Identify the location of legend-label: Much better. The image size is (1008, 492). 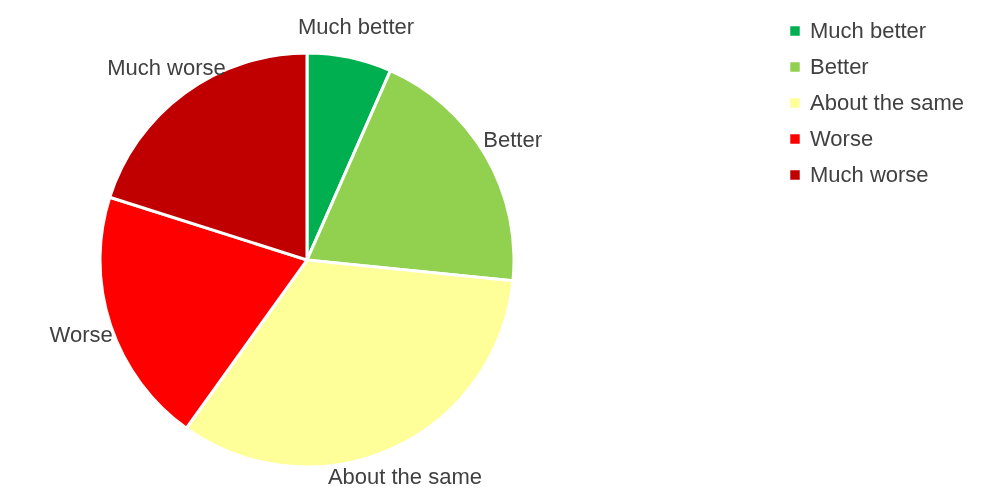
(868, 30).